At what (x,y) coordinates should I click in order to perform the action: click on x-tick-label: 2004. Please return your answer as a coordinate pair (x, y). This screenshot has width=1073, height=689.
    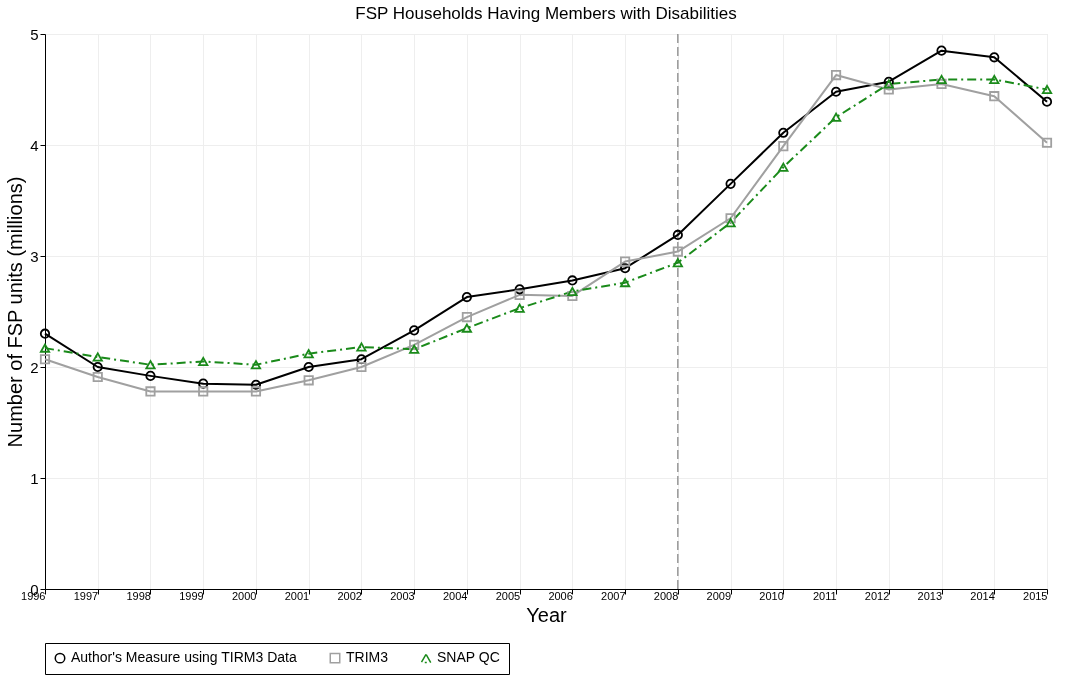
    Looking at the image, I should click on (455, 595).